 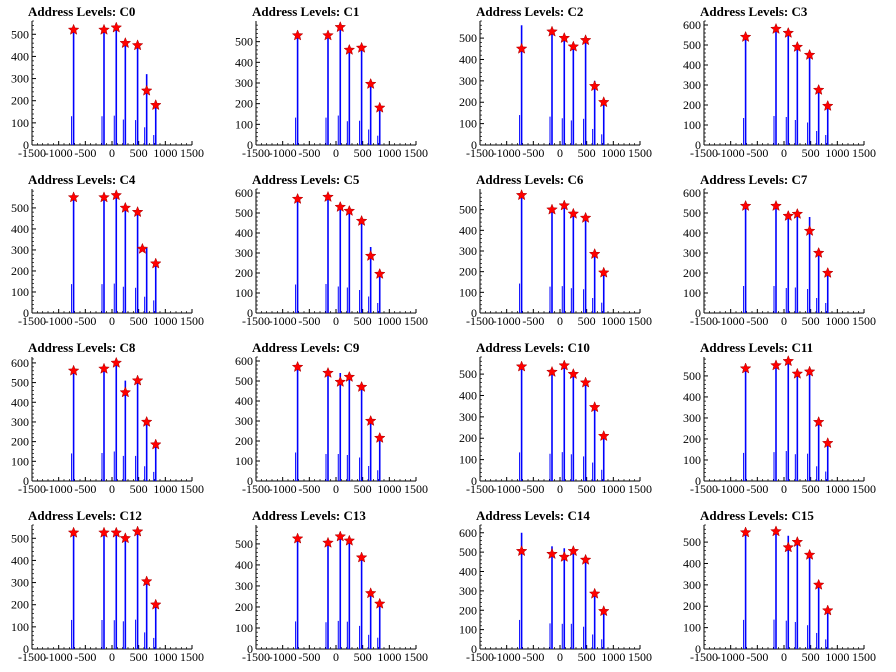 I want to click on chart-title: Address Levels: C11, so click(x=756, y=347).